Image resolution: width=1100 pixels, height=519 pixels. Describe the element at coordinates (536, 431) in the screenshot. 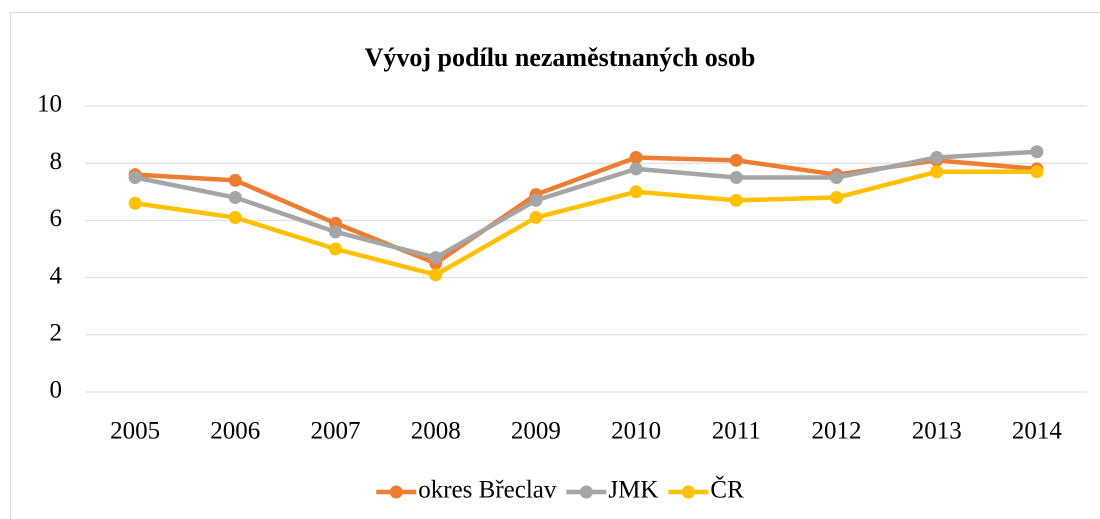

I see `x-tick-label: 2009` at that location.